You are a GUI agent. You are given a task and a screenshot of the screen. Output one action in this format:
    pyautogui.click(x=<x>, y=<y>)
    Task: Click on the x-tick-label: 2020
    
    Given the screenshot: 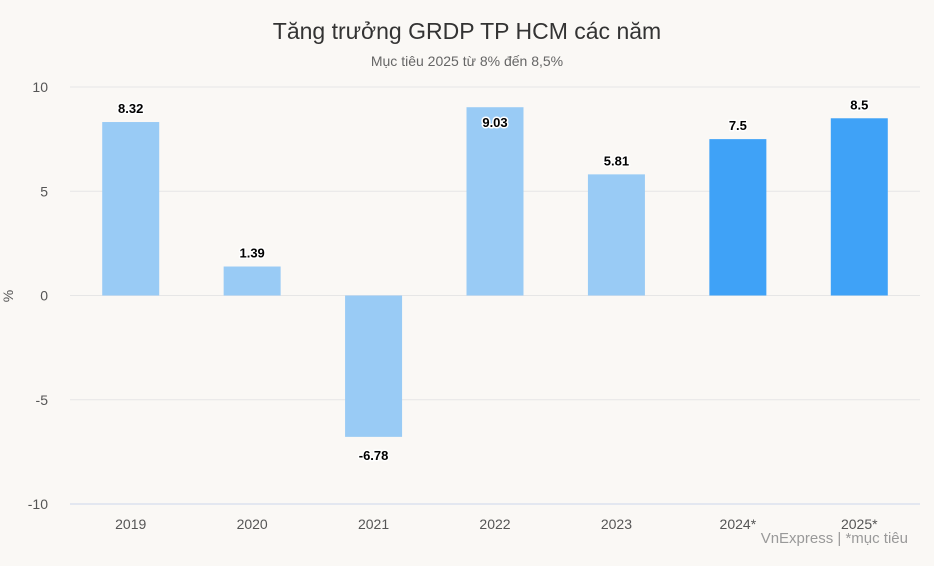 What is the action you would take?
    pyautogui.click(x=252, y=524)
    